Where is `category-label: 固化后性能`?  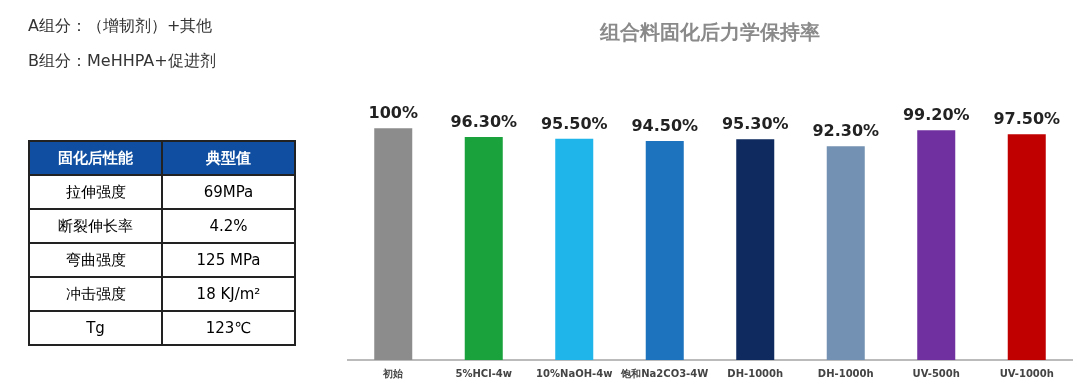 category-label: 固化后性能 is located at coordinates (95, 158).